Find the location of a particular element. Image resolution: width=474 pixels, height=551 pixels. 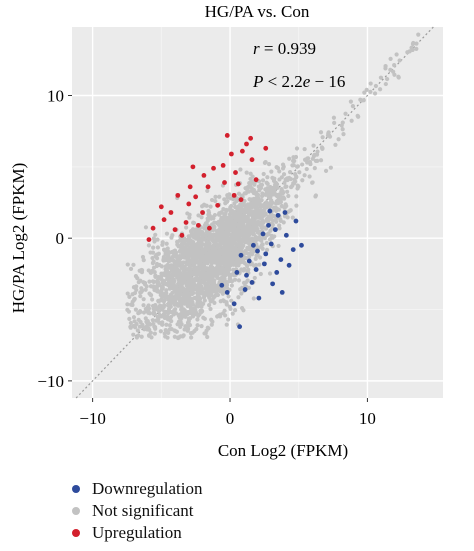

legend-item-not-significant: Not significant is located at coordinates (137, 511).